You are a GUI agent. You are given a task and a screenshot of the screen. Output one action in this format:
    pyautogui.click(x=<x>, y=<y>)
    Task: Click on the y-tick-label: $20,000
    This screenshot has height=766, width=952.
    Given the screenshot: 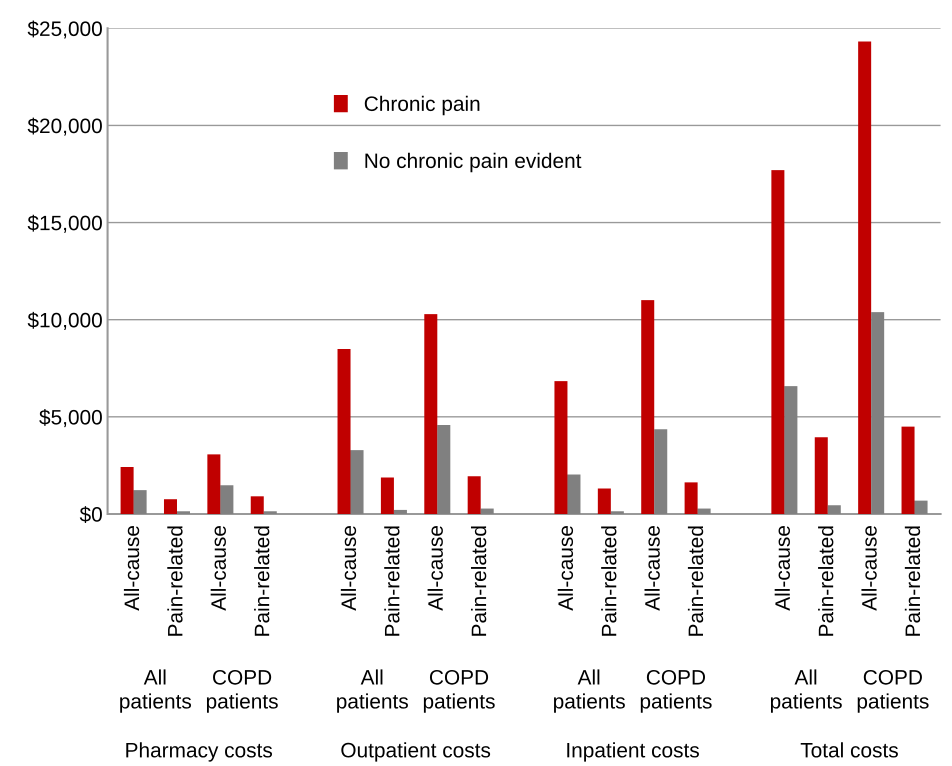 What is the action you would take?
    pyautogui.click(x=65, y=127)
    